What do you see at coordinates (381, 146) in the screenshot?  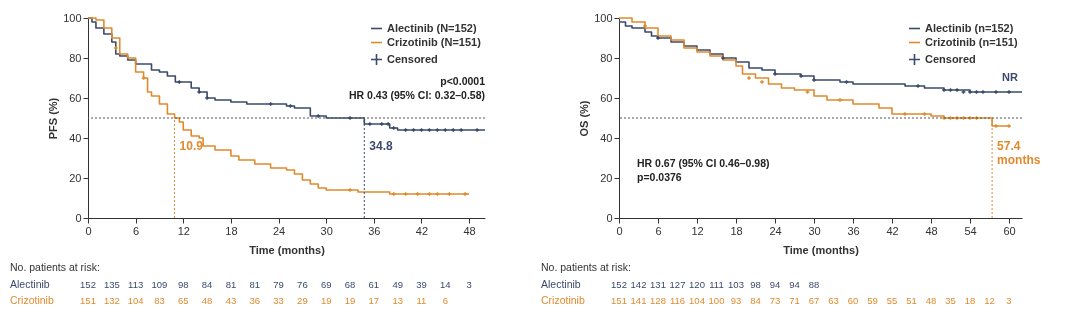 I see `ref-line-label: 34.8` at bounding box center [381, 146].